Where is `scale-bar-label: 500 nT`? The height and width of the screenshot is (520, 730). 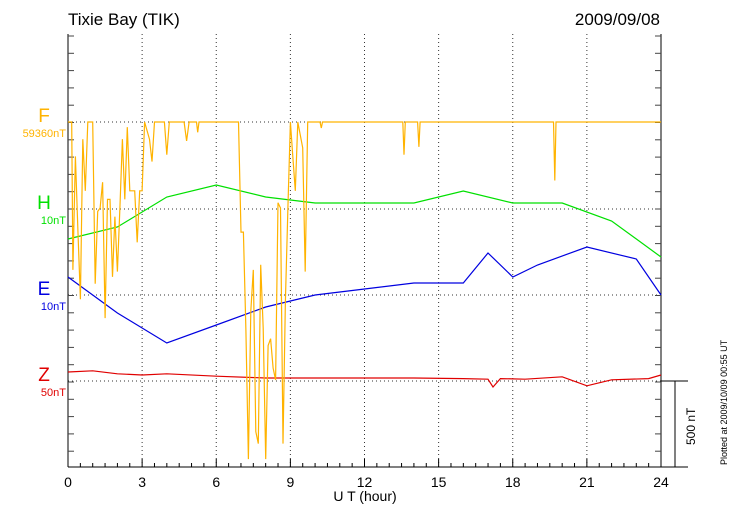 scale-bar-label: 500 nT is located at coordinates (691, 426).